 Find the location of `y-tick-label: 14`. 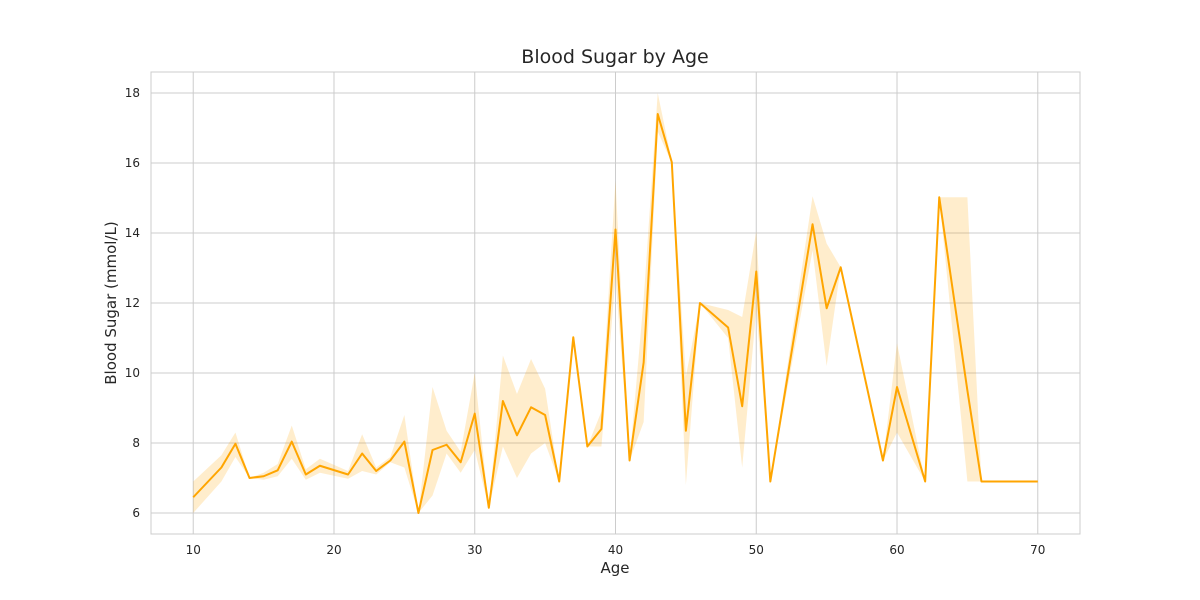

y-tick-label: 14 is located at coordinates (132, 233).